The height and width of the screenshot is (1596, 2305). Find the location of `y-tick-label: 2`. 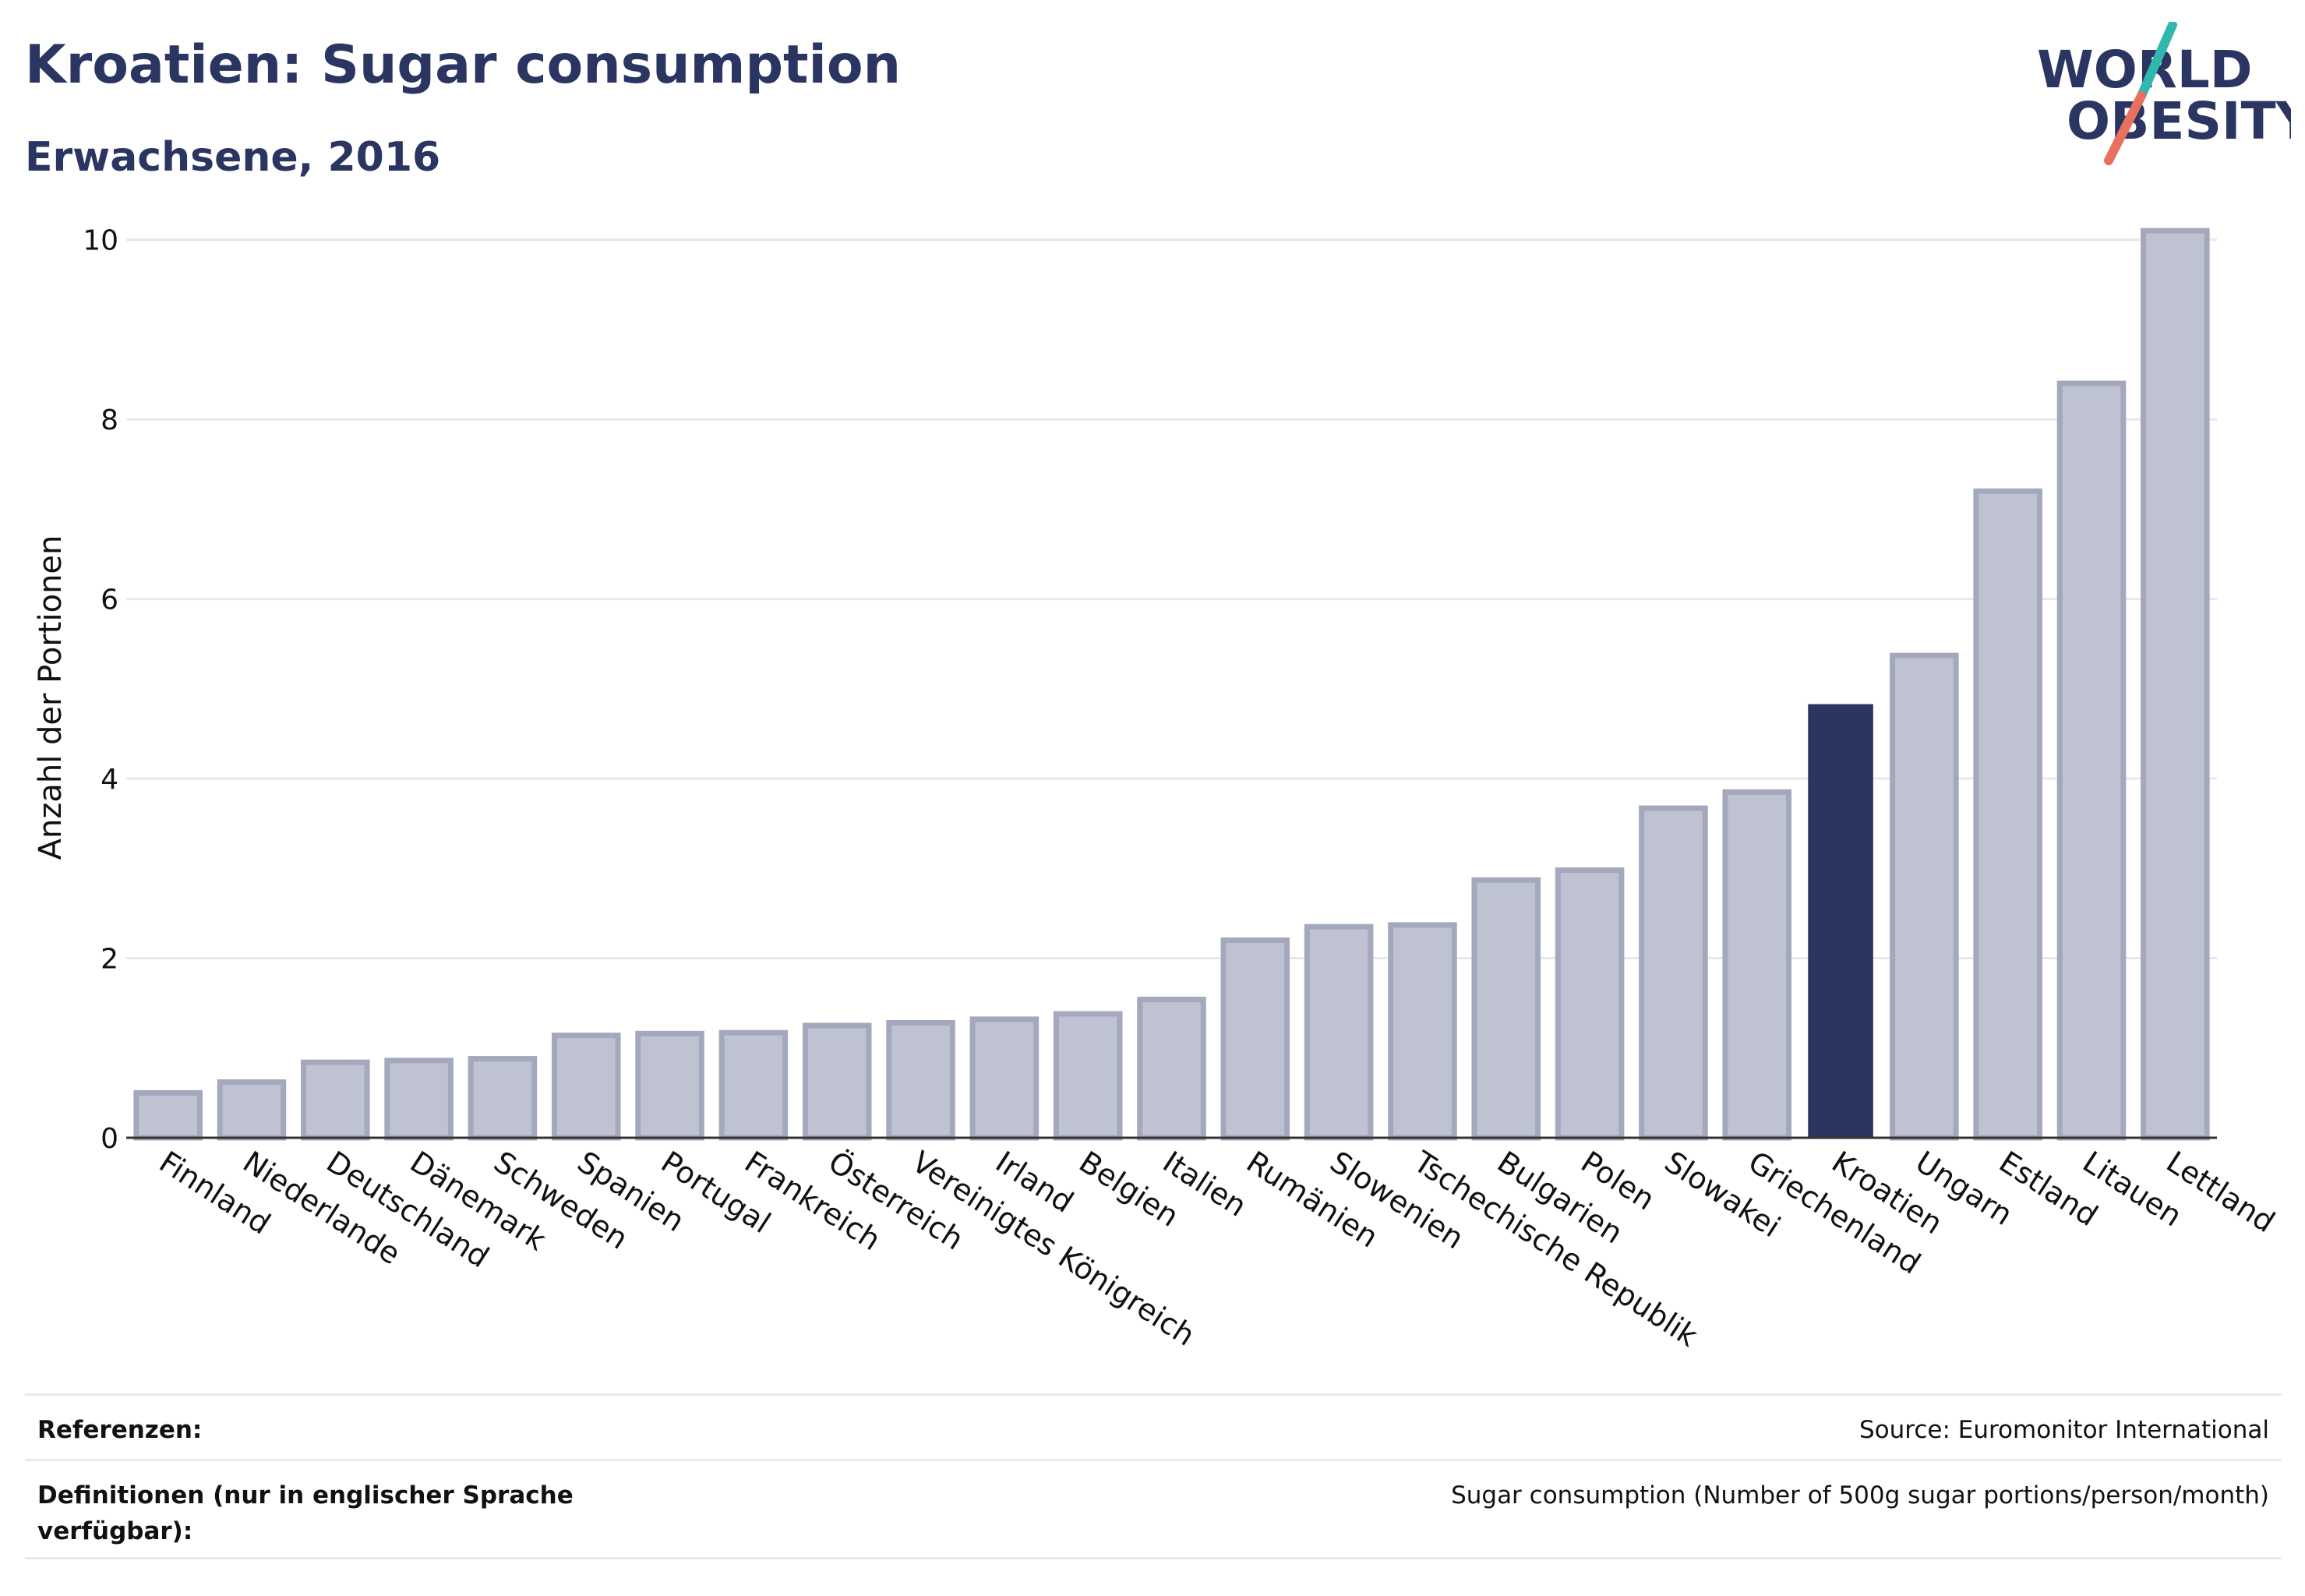

y-tick-label: 2 is located at coordinates (109, 960).